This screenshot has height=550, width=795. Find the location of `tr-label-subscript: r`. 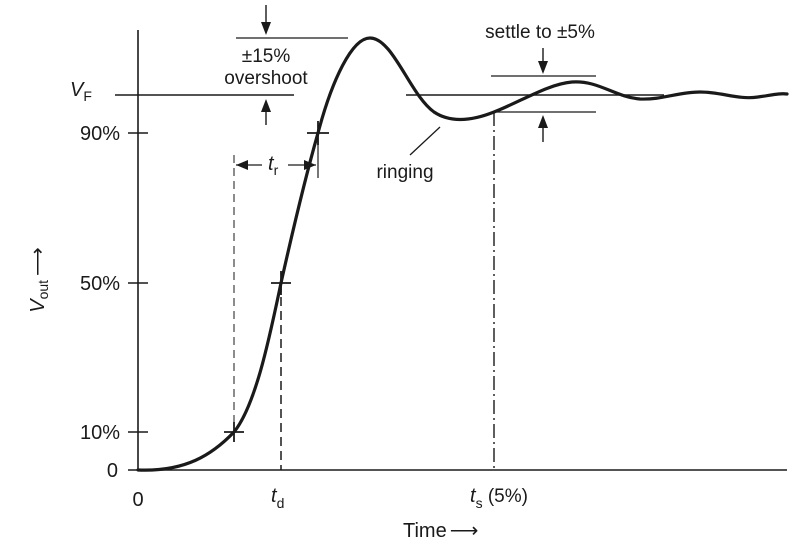

tr-label-subscript: r is located at coordinates (276, 170).